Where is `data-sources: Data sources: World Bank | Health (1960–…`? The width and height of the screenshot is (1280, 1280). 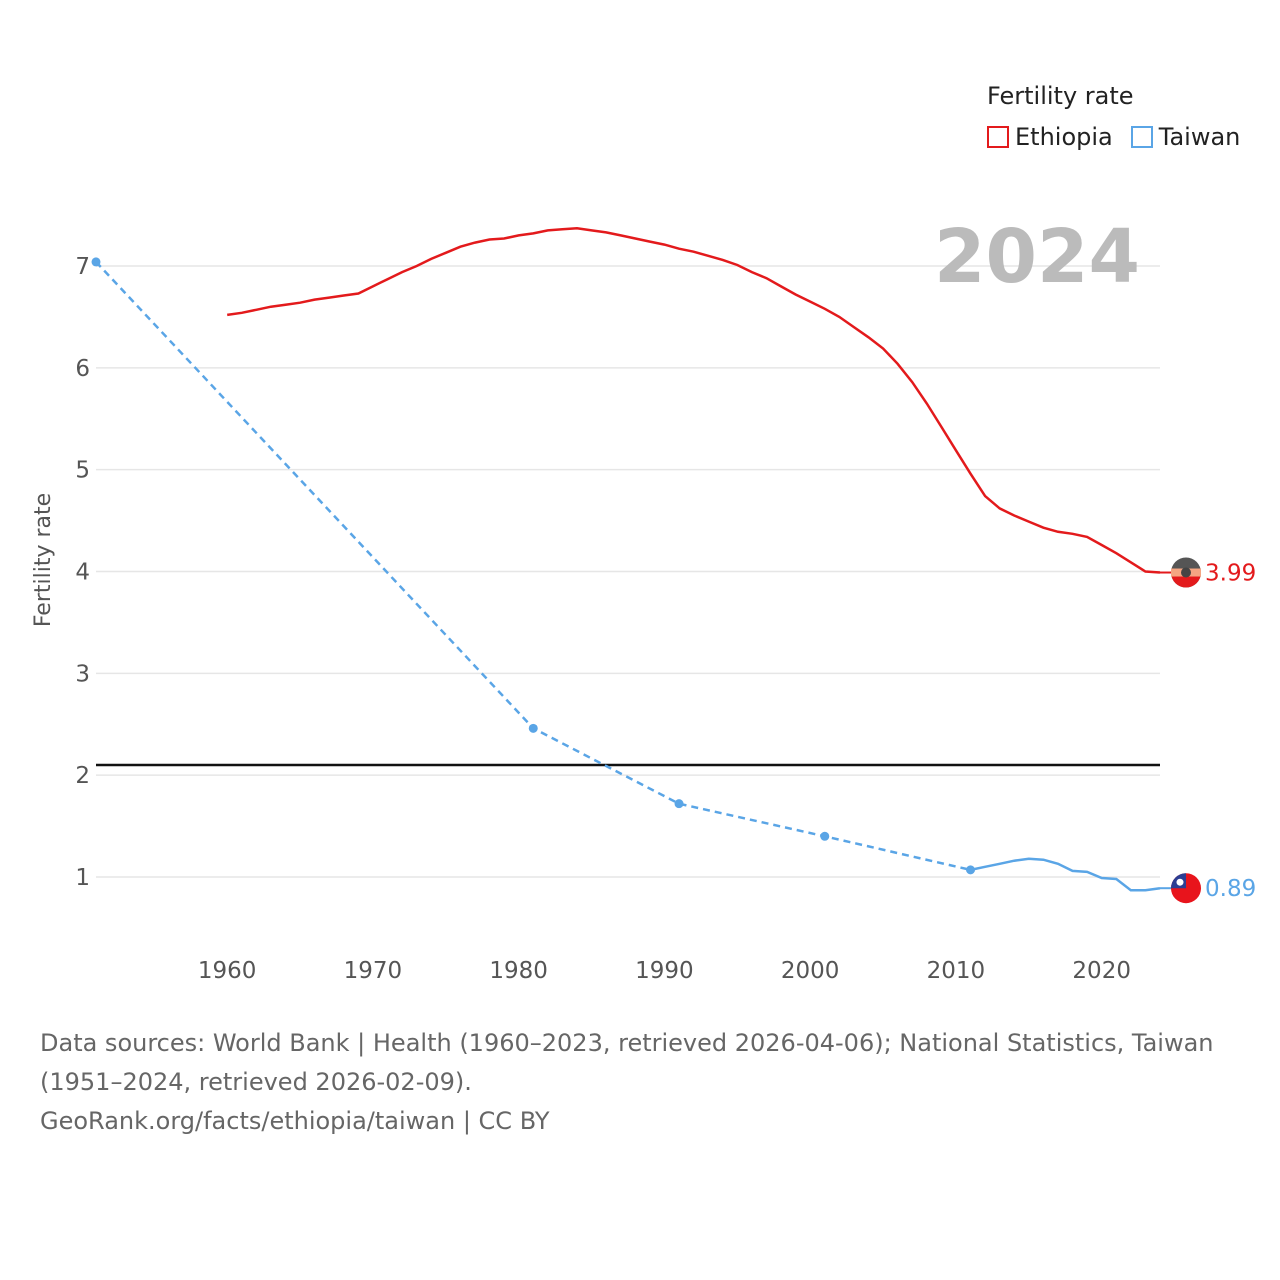
data-sources: Data sources: World Bank | Health (1960–… is located at coordinates (627, 1062).